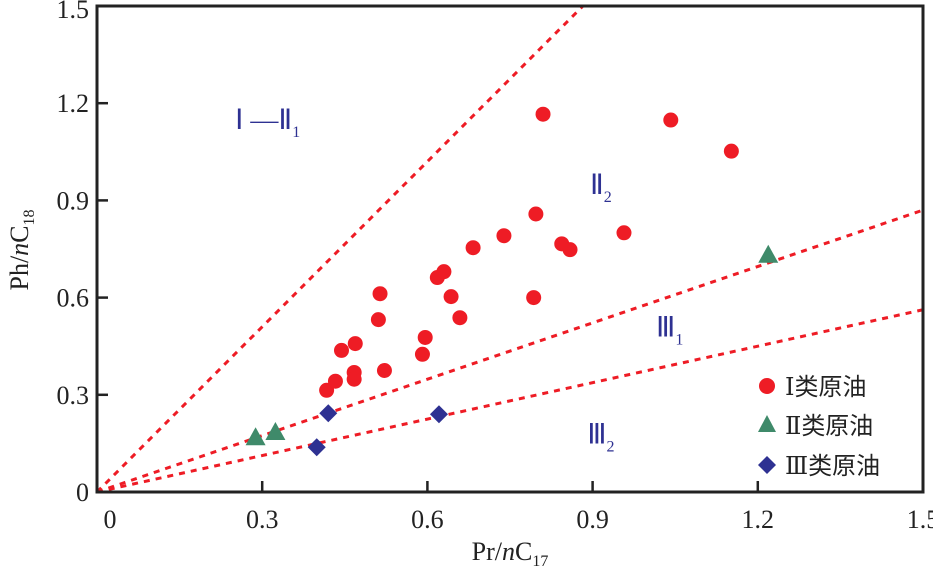 Image resolution: width=933 pixels, height=574 pixels. I want to click on y-tick-label: 0.3, so click(73, 395).